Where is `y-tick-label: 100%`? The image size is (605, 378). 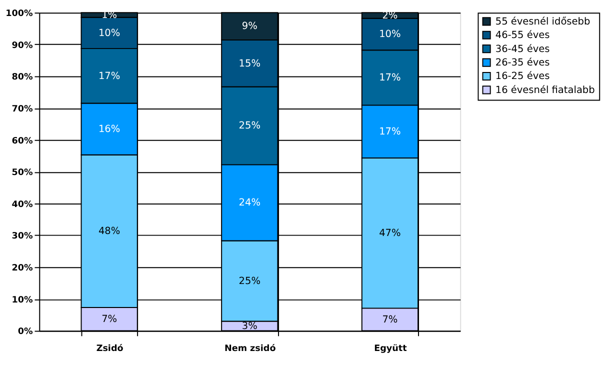
y-tick-label: 100% is located at coordinates (19, 14).